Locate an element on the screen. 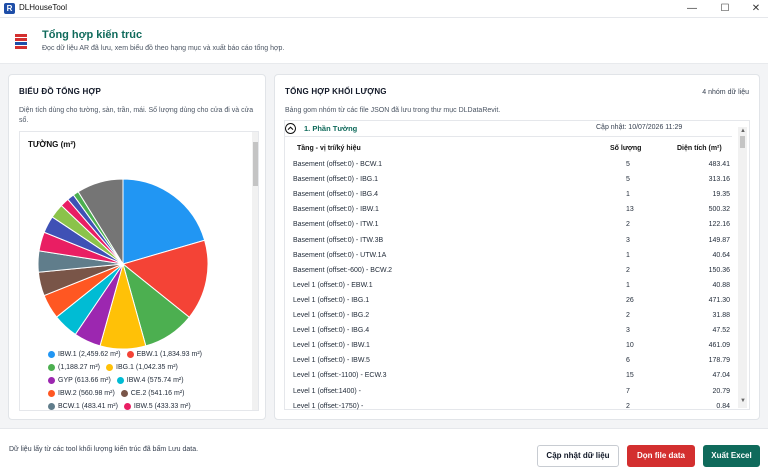  legend-label: IBW.4 (575.74 m²) is located at coordinates (155, 380).